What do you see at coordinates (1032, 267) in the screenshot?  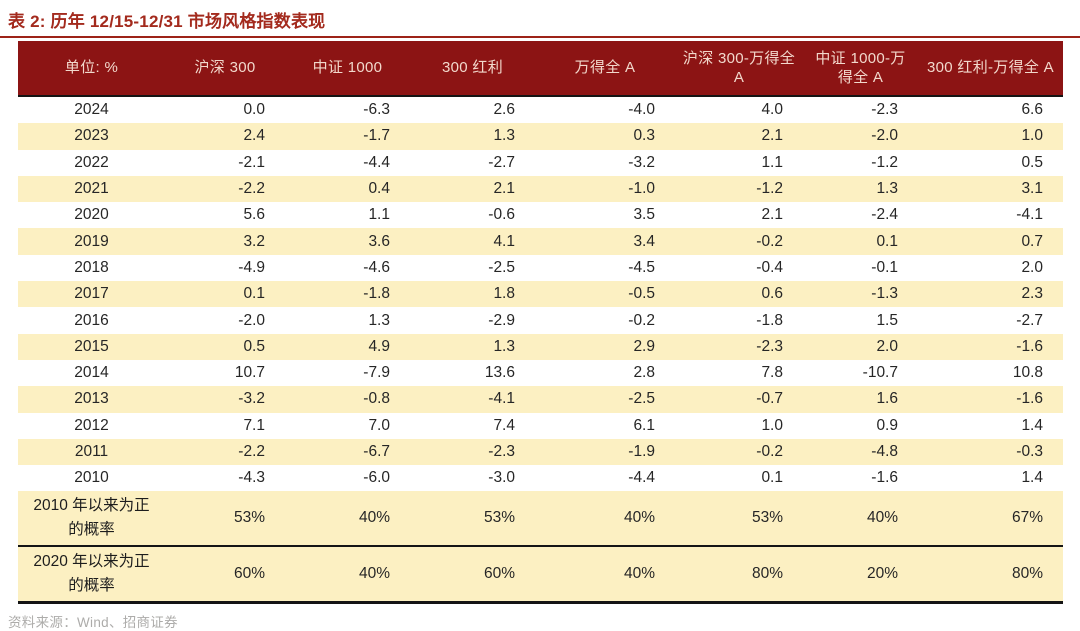 I see `value-cell: 2.0` at bounding box center [1032, 267].